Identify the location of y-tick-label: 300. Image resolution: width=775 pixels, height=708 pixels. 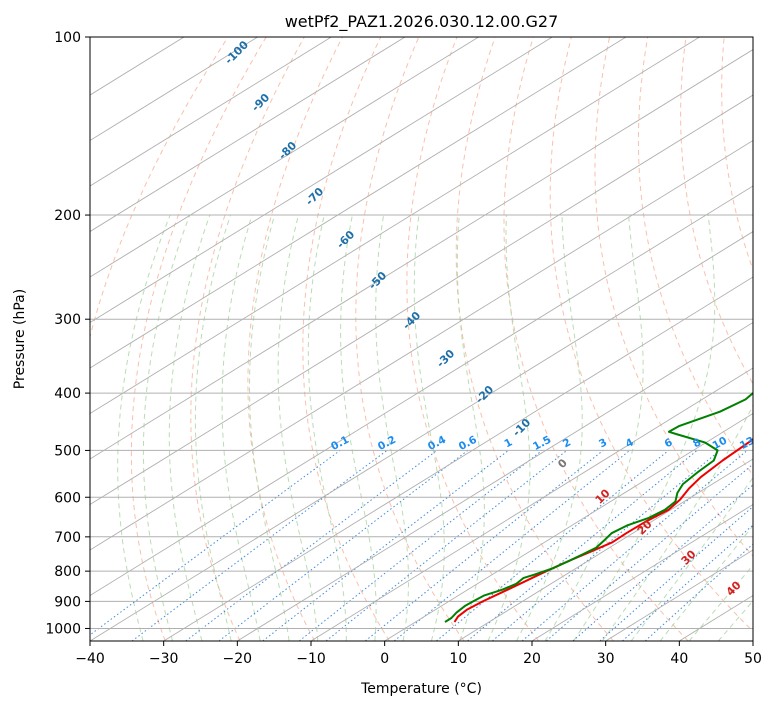
(67, 320).